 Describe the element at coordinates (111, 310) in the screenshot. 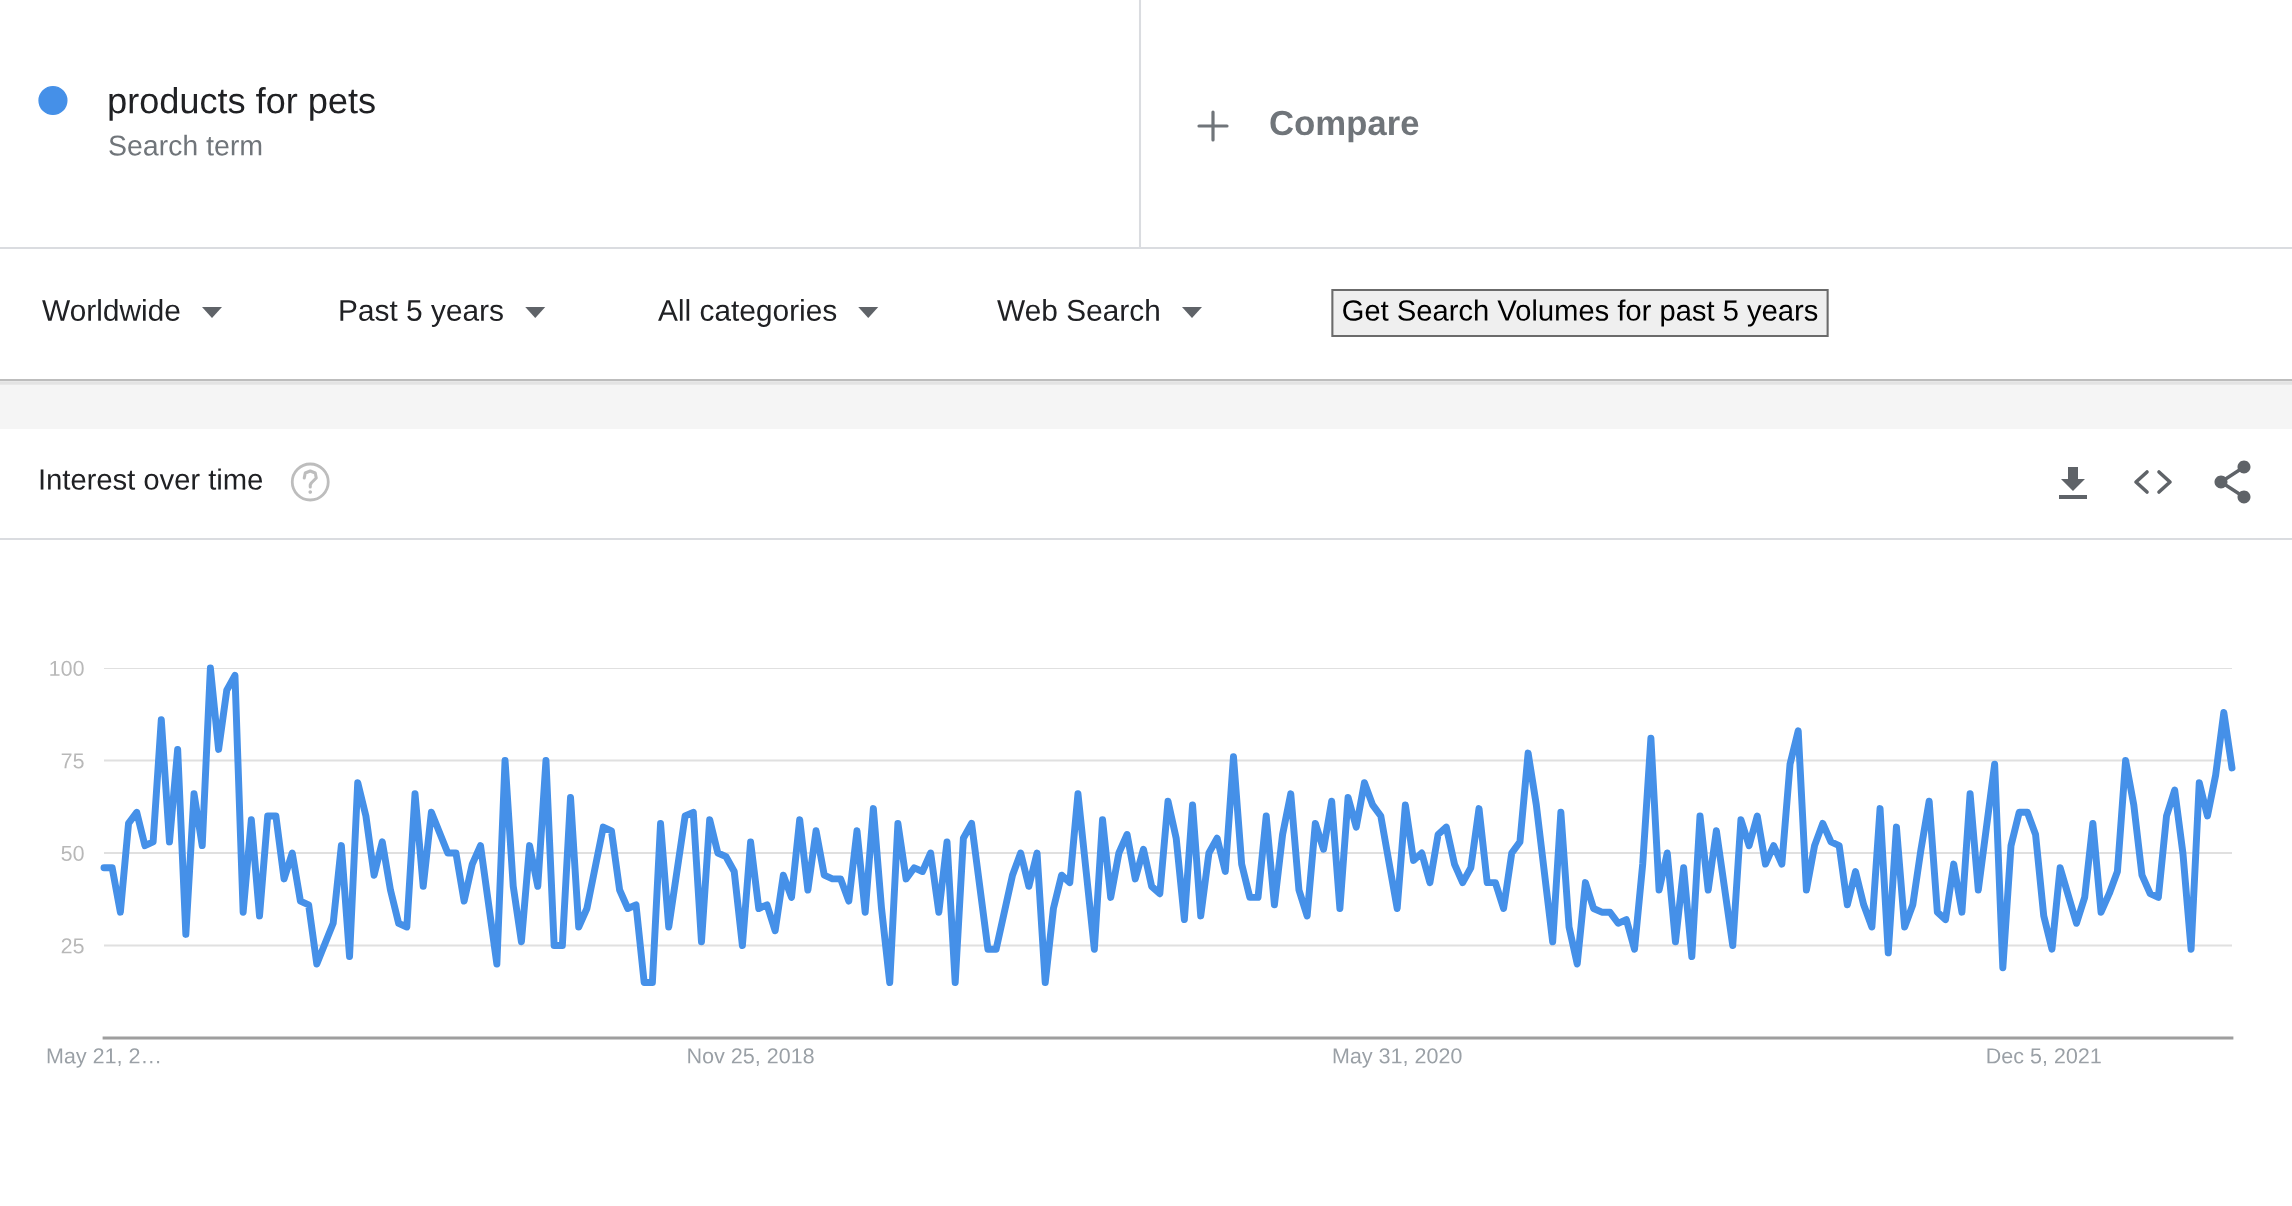

I see `text: Worldwide` at that location.